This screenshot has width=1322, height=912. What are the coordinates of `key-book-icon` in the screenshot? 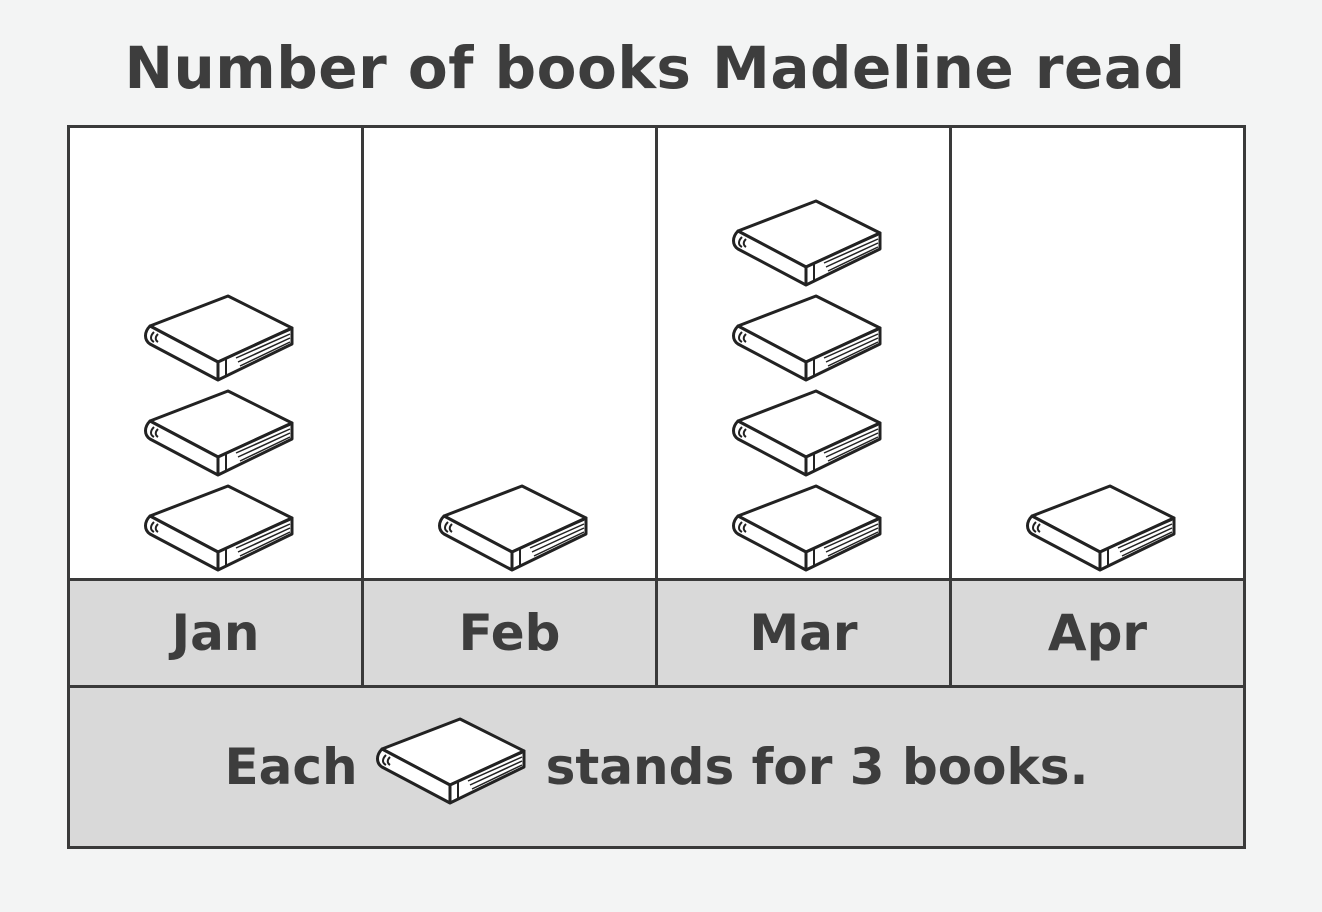 It's located at (452, 767).